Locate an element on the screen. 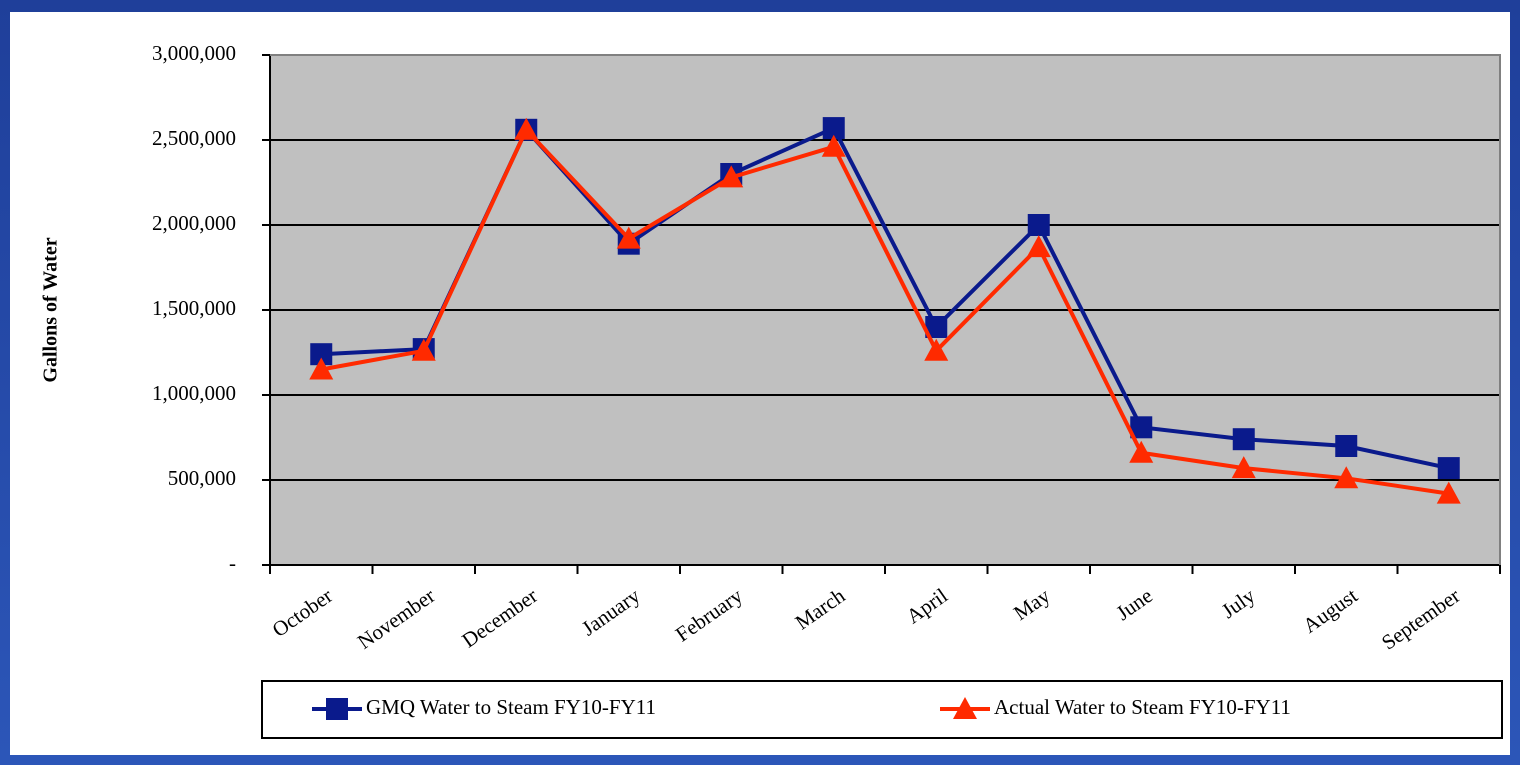 The height and width of the screenshot is (765, 1520). y-axis-label: Gallons of Water is located at coordinates (51, 309).